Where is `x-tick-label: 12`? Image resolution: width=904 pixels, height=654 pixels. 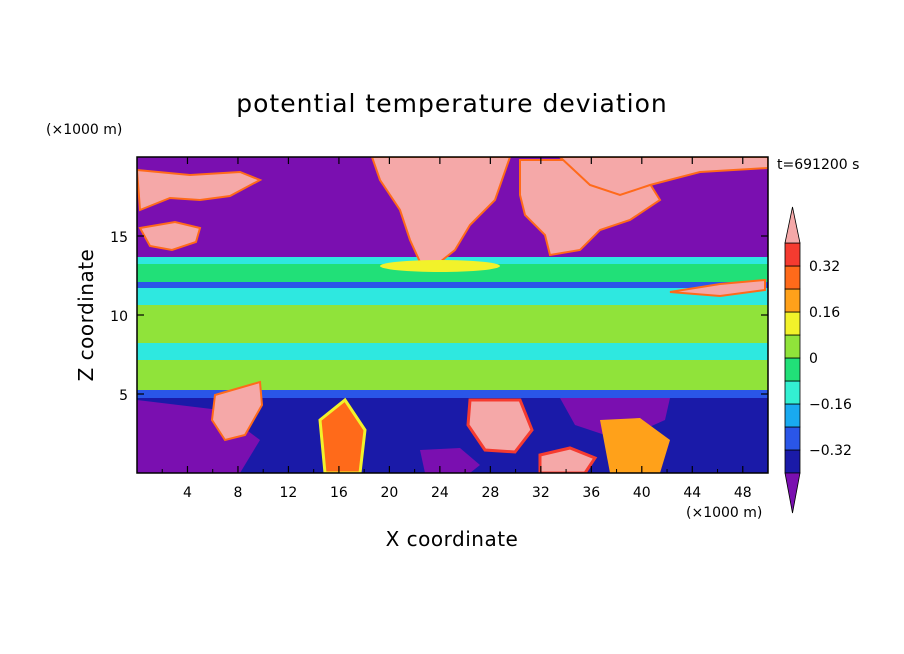
x-tick-label: 12 is located at coordinates (289, 493).